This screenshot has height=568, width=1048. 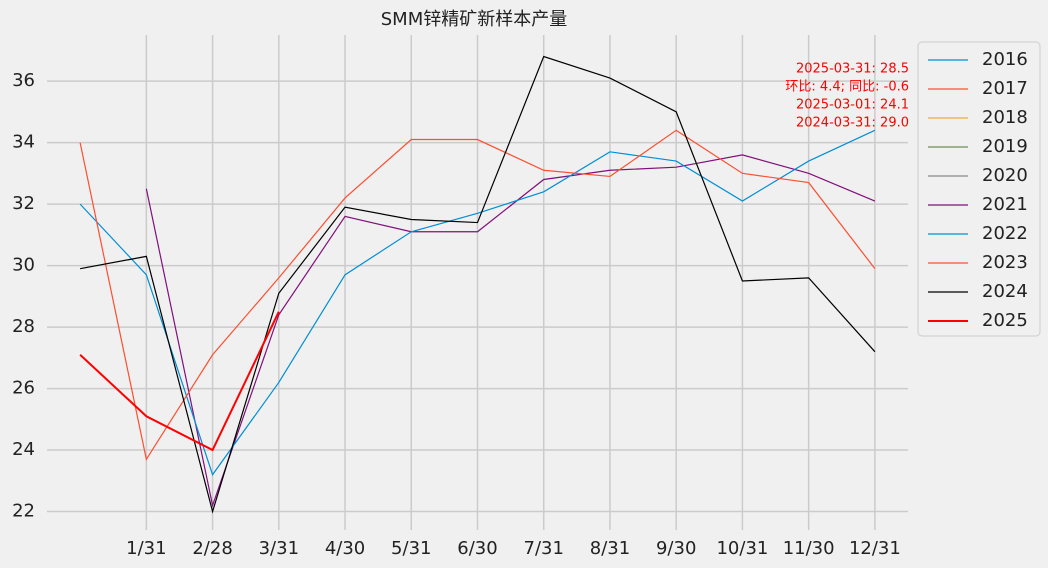 I want to click on y-tick-label: 28, so click(x=23, y=326).